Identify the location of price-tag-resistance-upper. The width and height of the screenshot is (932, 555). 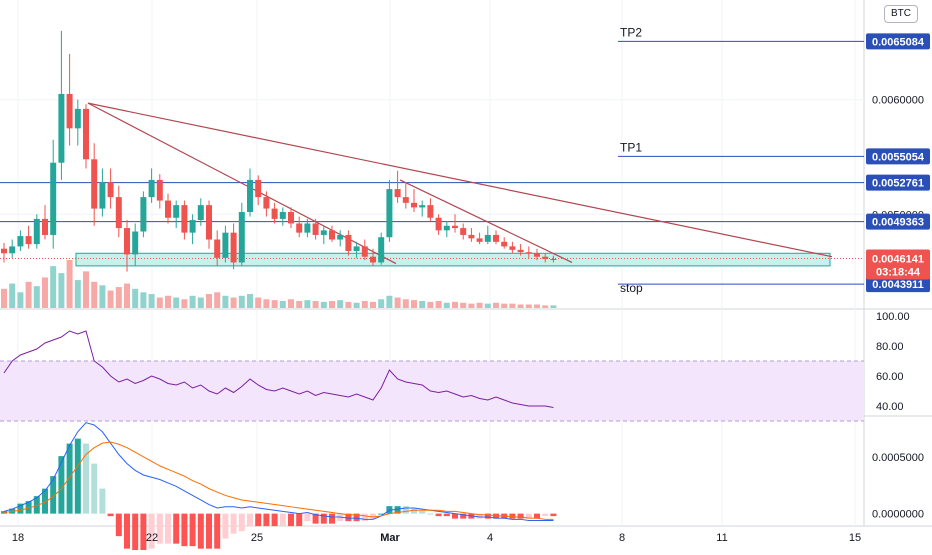
(898, 182).